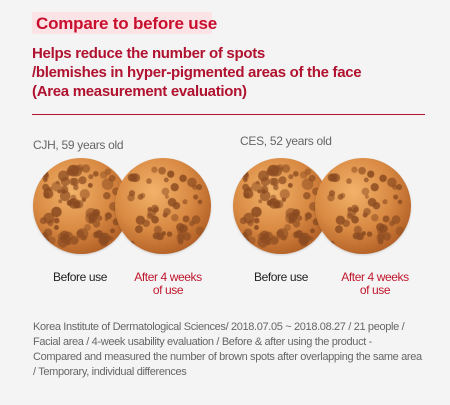 This screenshot has height=405, width=450. What do you see at coordinates (168, 283) in the screenshot?
I see `subject-1-after-label: After 4 weeks of use` at bounding box center [168, 283].